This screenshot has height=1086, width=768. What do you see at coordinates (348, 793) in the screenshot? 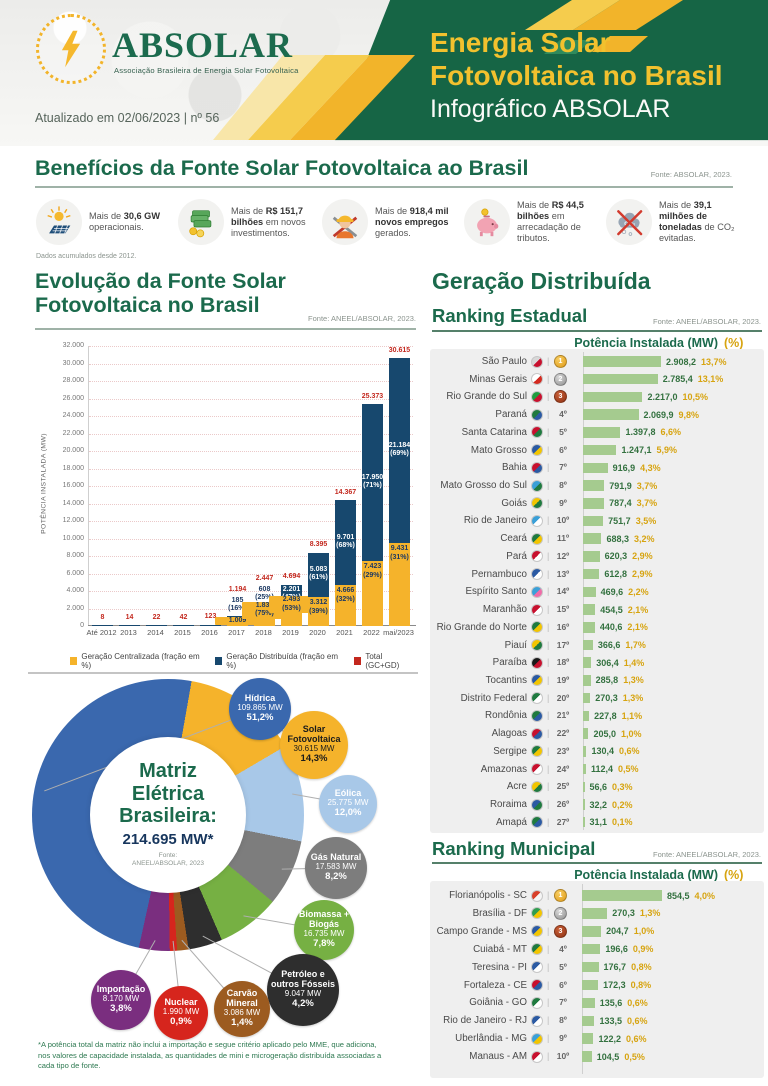
I see `slice-name: Eólica` at bounding box center [348, 793].